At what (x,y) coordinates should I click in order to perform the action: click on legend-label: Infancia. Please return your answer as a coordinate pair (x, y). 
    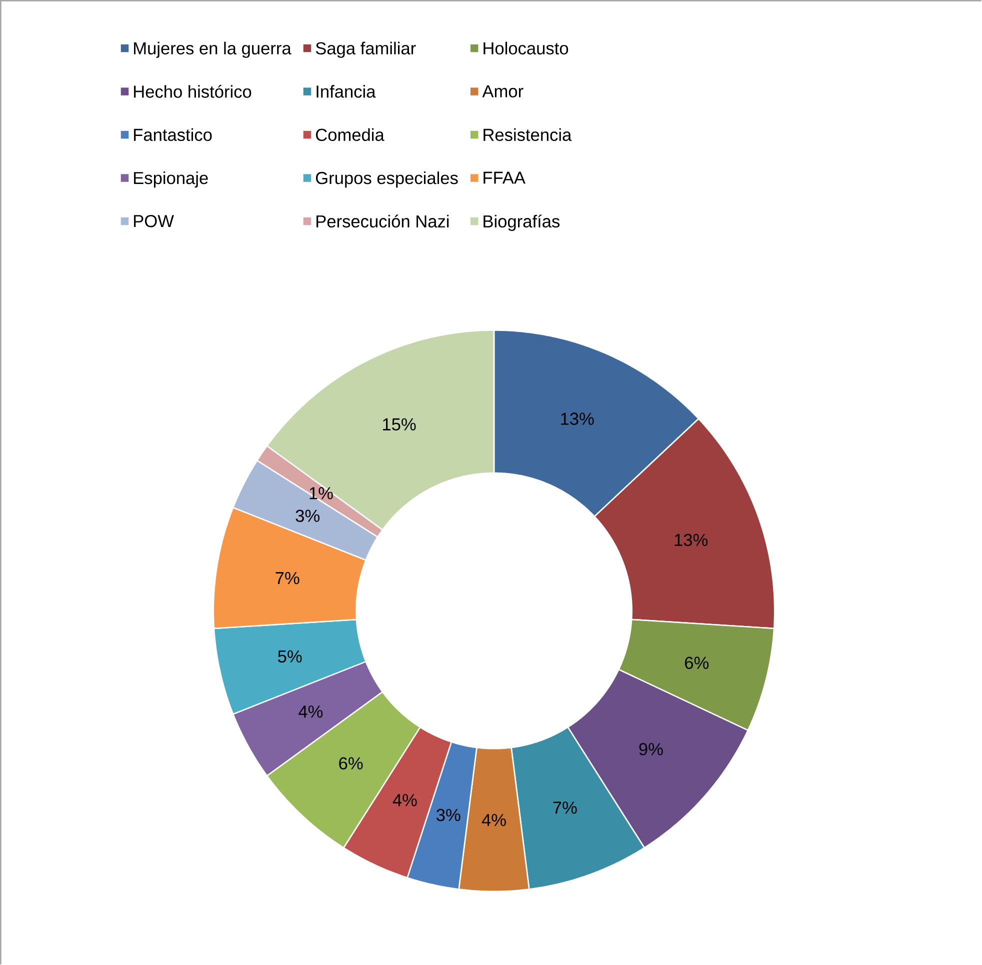
    Looking at the image, I should click on (346, 91).